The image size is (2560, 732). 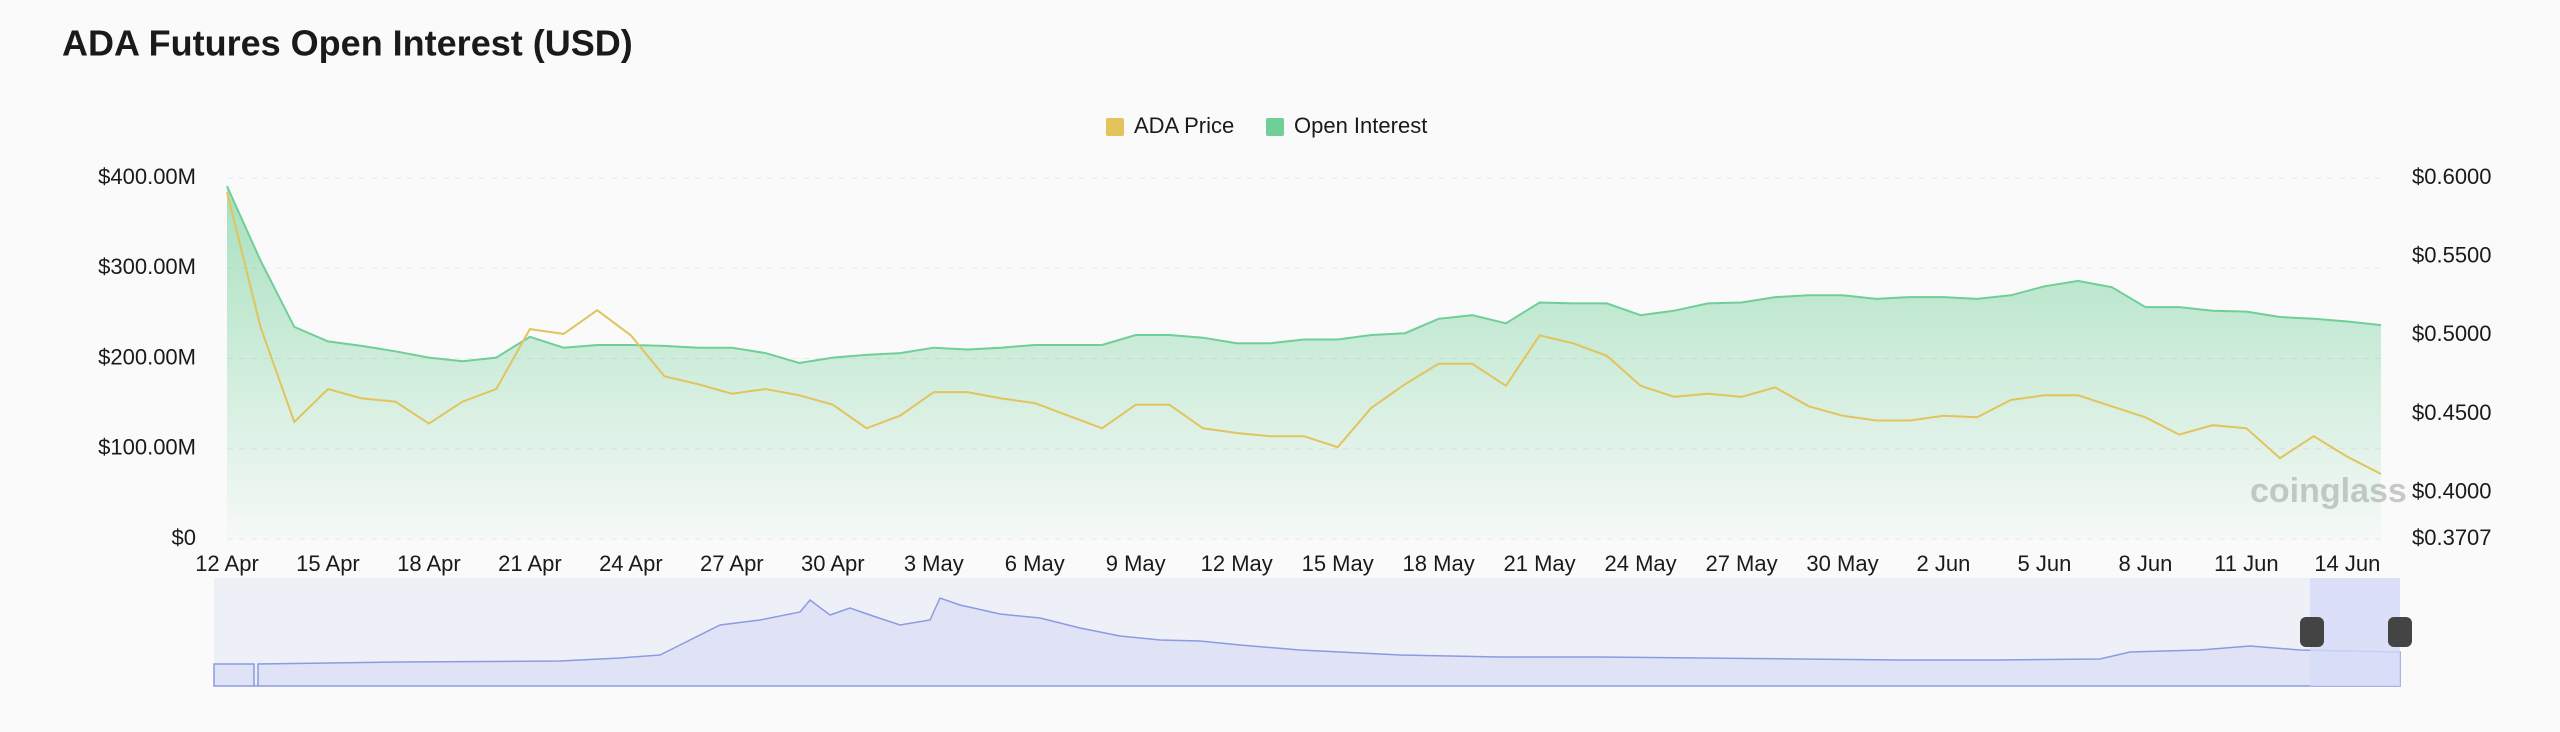 I want to click on x-tick-label: 14 Jun, so click(x=2347, y=563).